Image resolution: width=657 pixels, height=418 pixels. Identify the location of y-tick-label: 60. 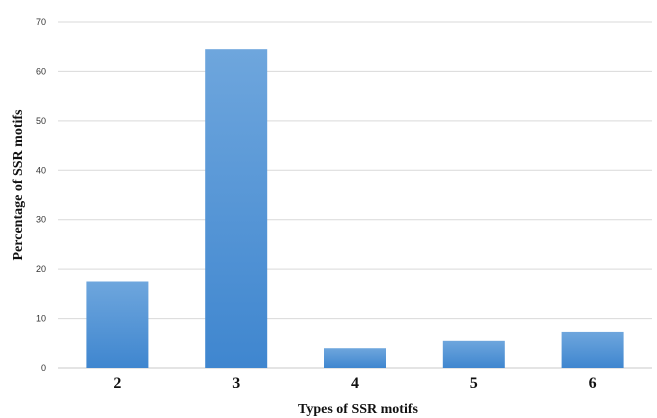
(41, 71).